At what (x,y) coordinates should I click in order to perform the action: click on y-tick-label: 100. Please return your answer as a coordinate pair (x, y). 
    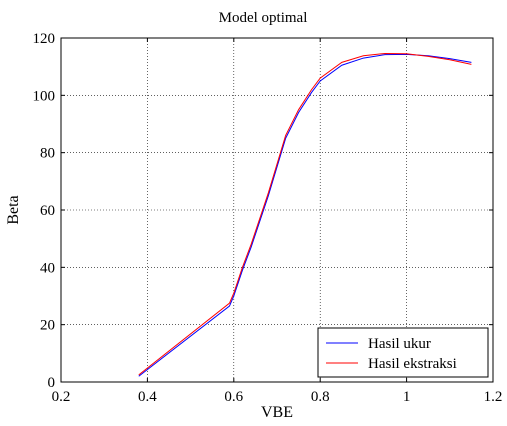
    Looking at the image, I should click on (44, 96).